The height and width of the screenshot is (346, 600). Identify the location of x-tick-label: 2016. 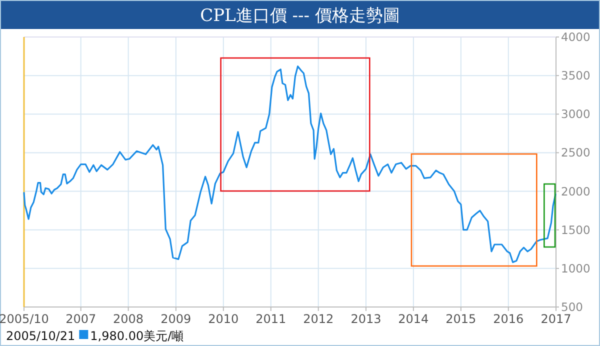
(508, 319).